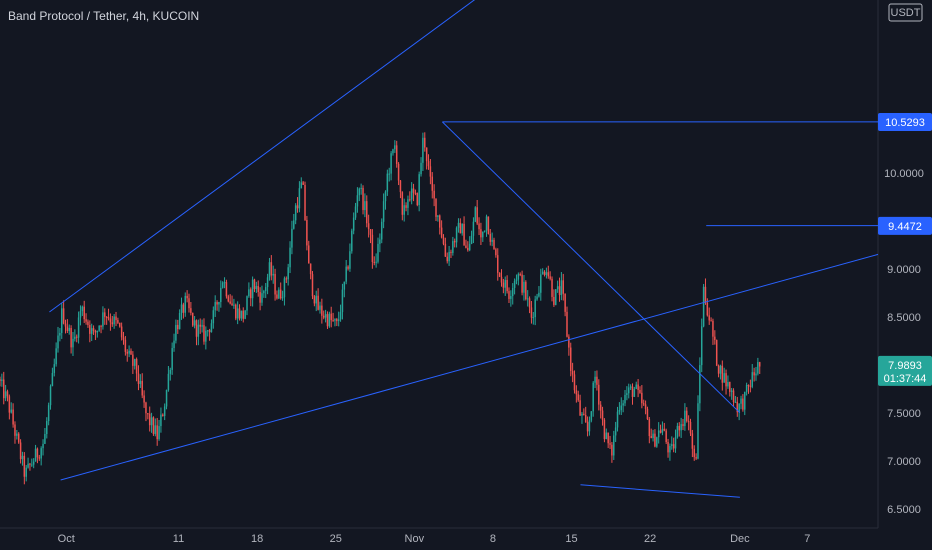 The height and width of the screenshot is (550, 932). Describe the element at coordinates (660, 491) in the screenshot. I see `trendline` at that location.